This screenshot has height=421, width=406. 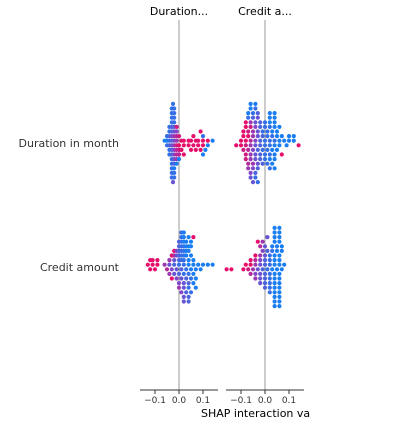 I want to click on row-label-duration: Duration in month, so click(x=69, y=143).